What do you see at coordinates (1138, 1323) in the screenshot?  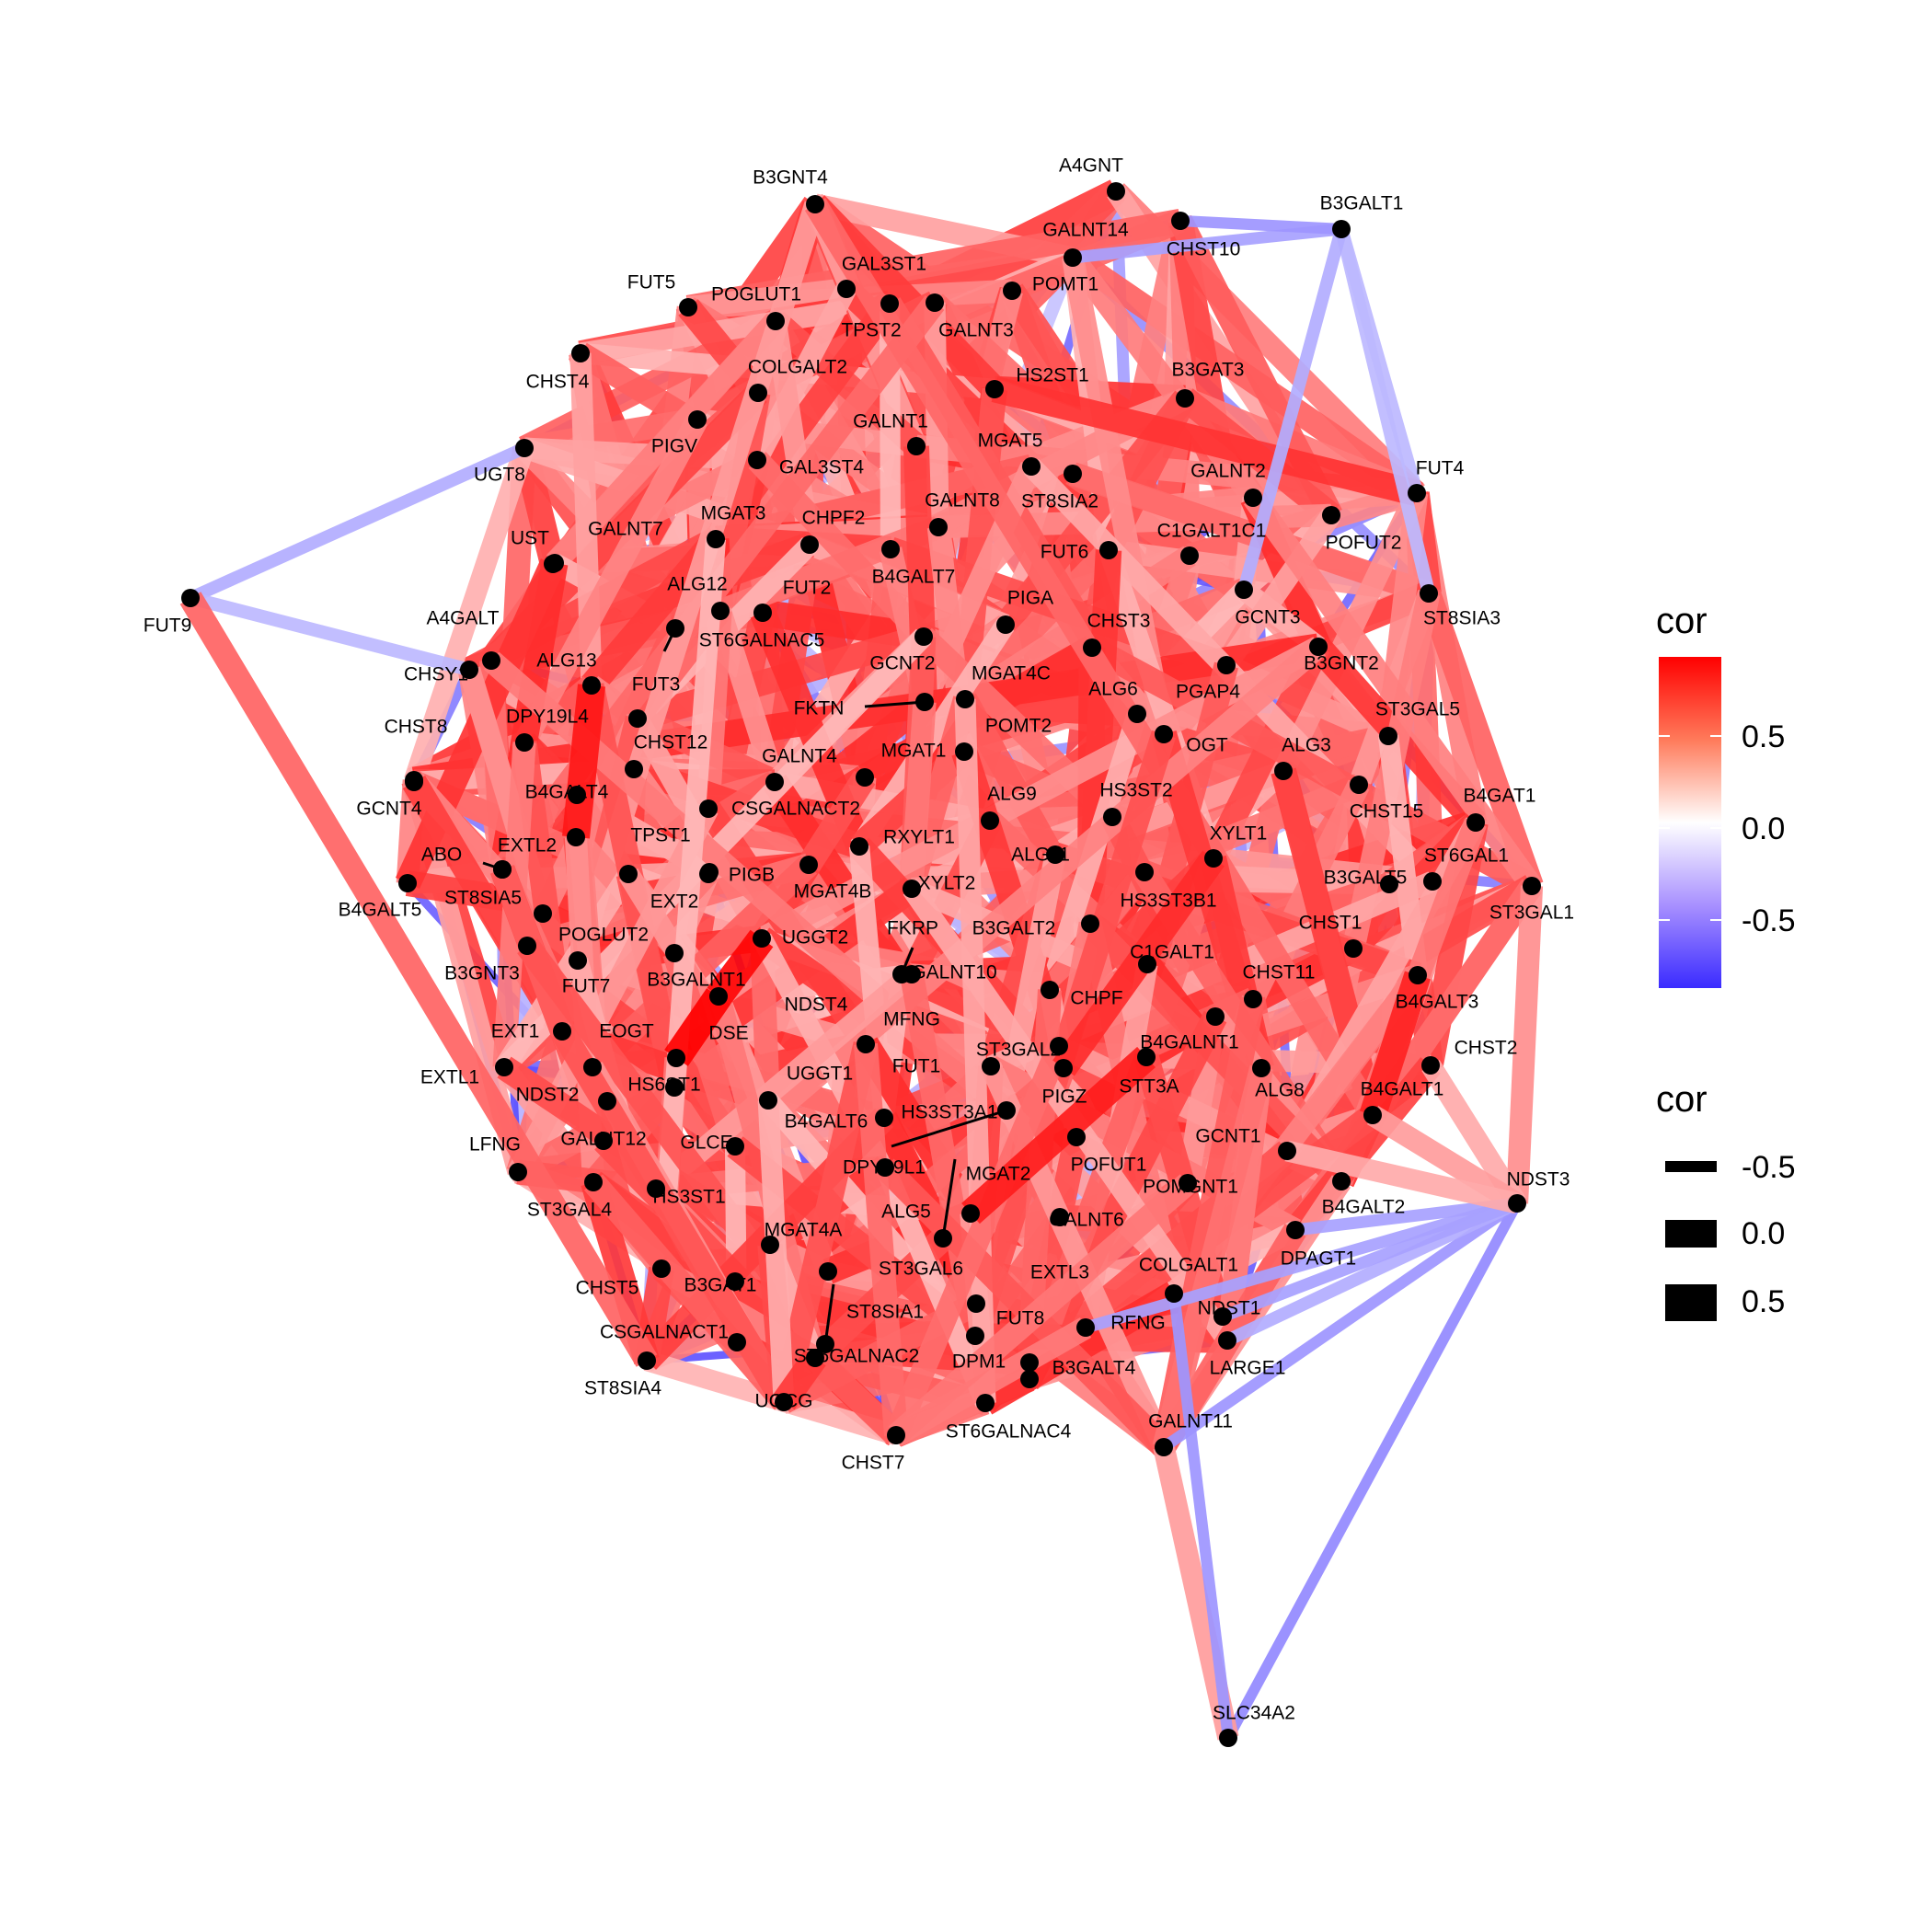 I see `gene-label: RFNG` at bounding box center [1138, 1323].